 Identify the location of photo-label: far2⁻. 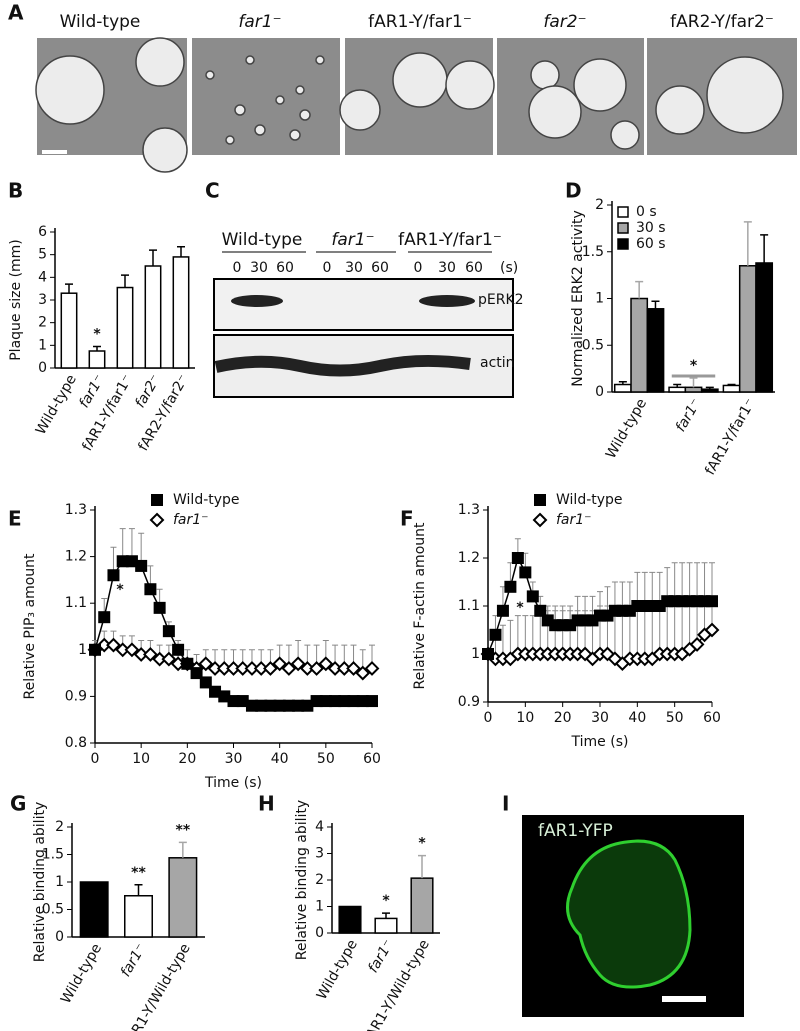
(564, 22).